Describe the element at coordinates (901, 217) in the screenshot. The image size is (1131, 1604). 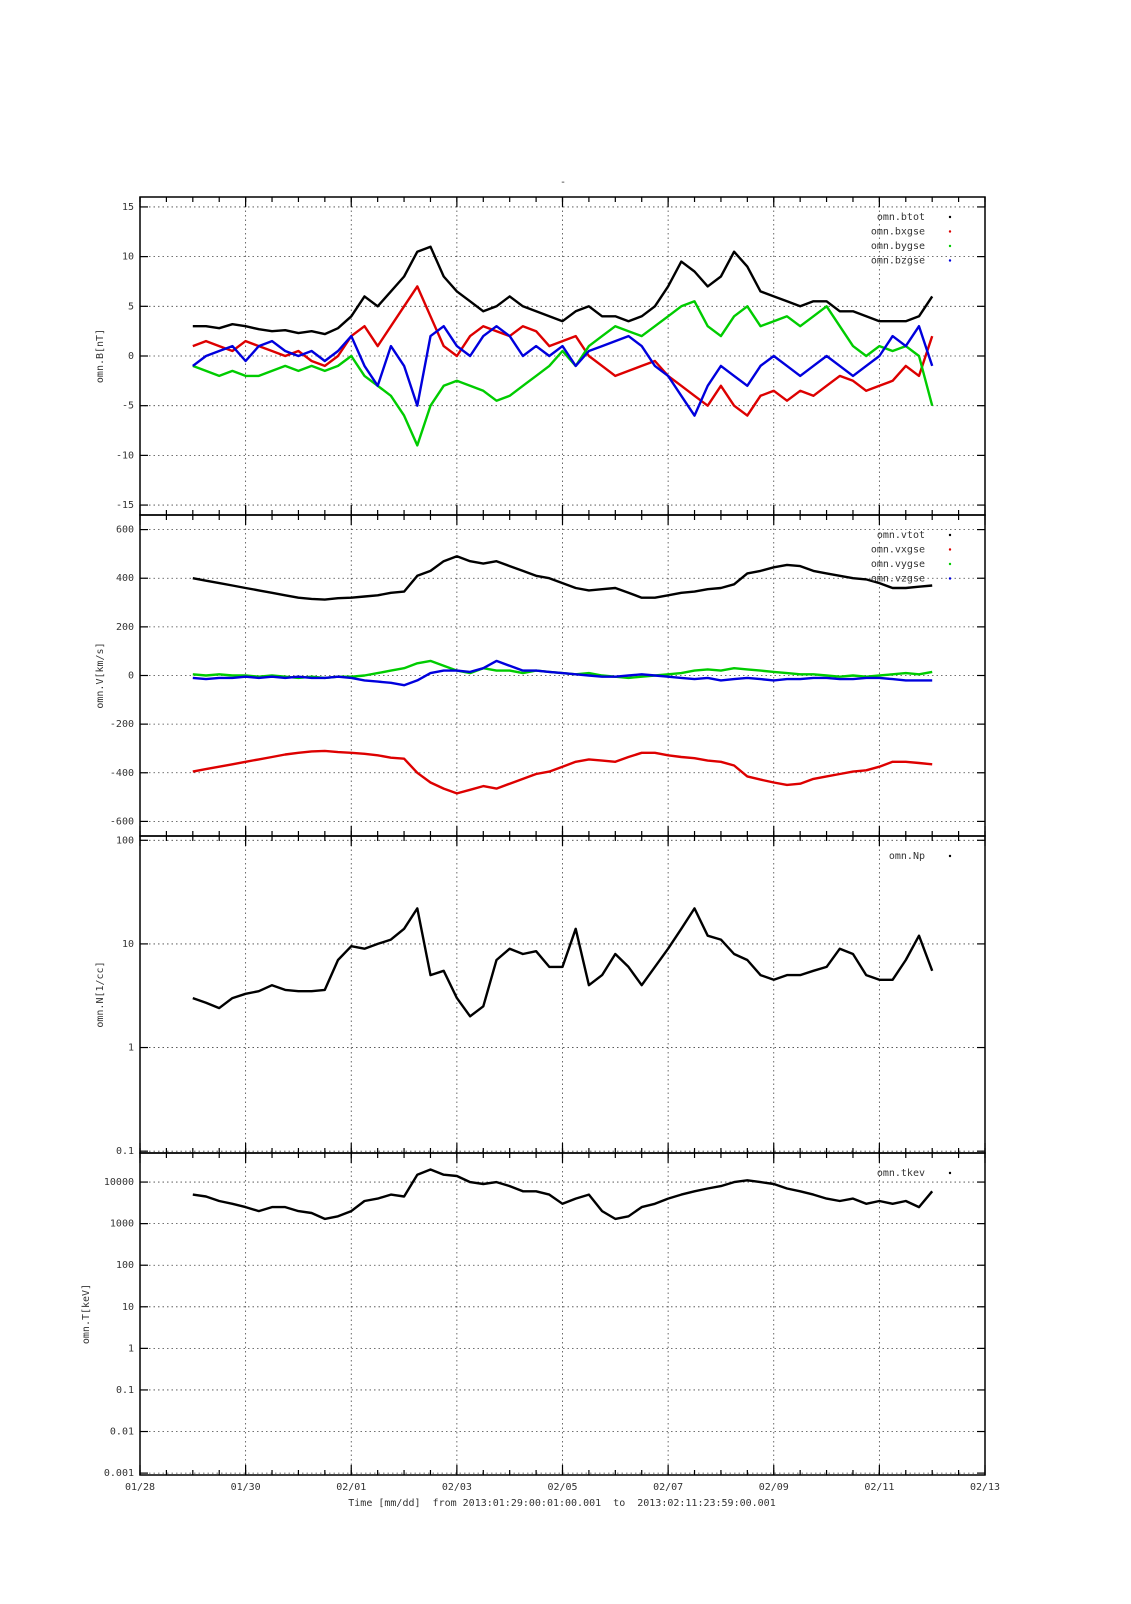
I see `legend-label: omn.btot` at that location.